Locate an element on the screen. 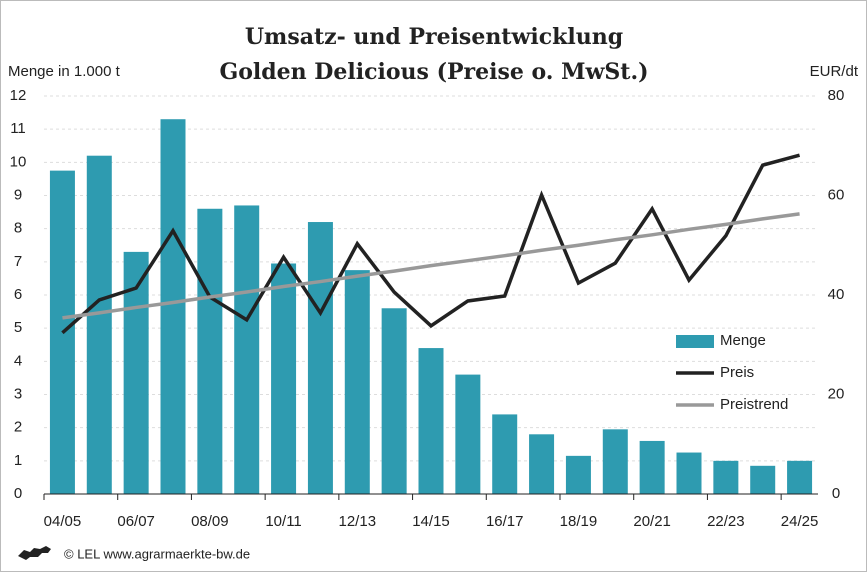 This screenshot has height=572, width=867. y2-tick-label: 40 is located at coordinates (836, 294).